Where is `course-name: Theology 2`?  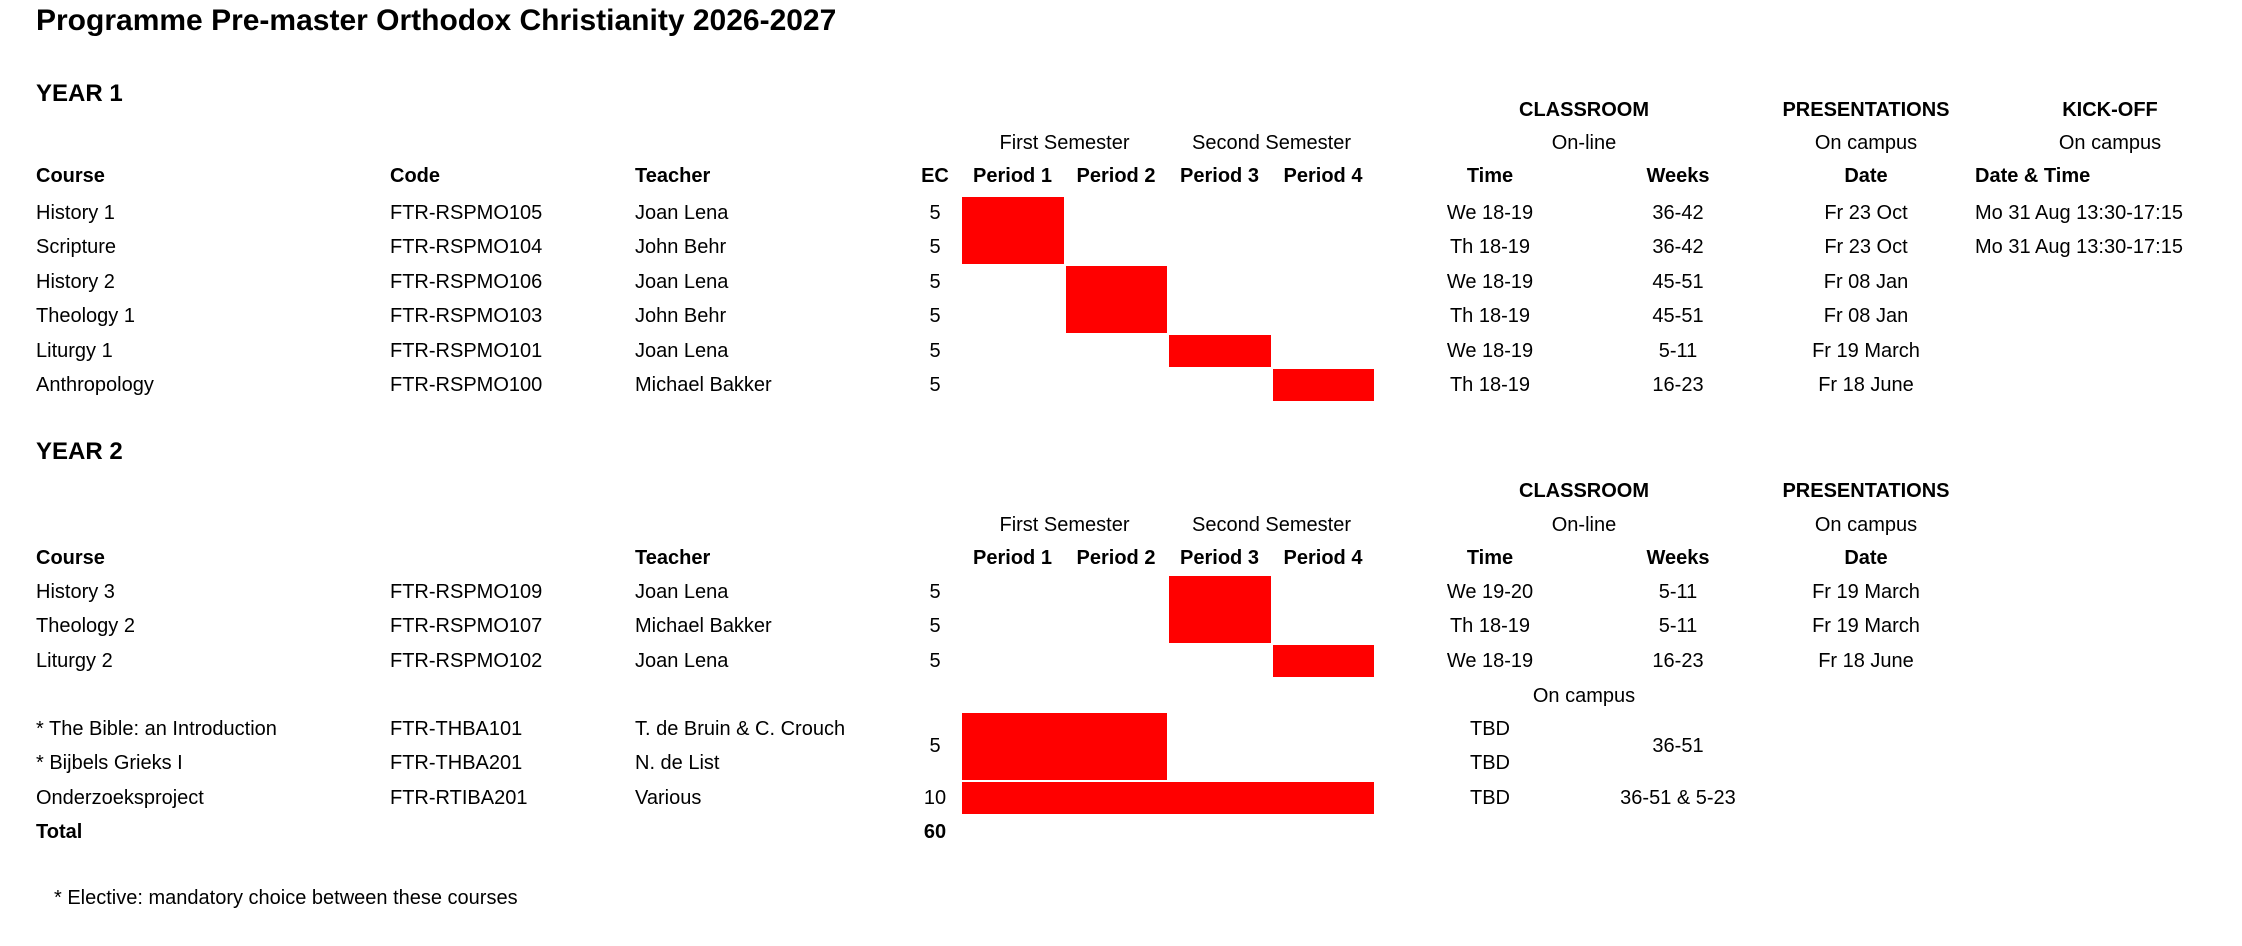
course-name: Theology 2 is located at coordinates (85, 626).